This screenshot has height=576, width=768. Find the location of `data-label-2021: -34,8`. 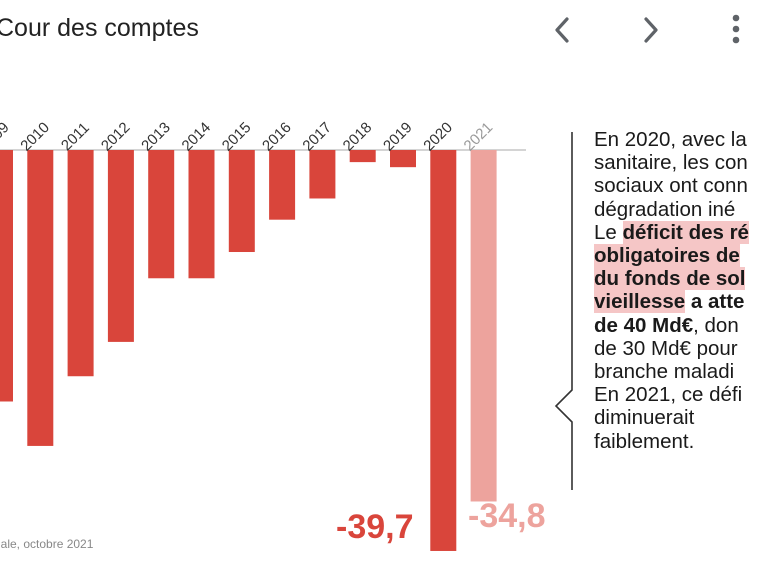

data-label-2021: -34,8 is located at coordinates (507, 516).